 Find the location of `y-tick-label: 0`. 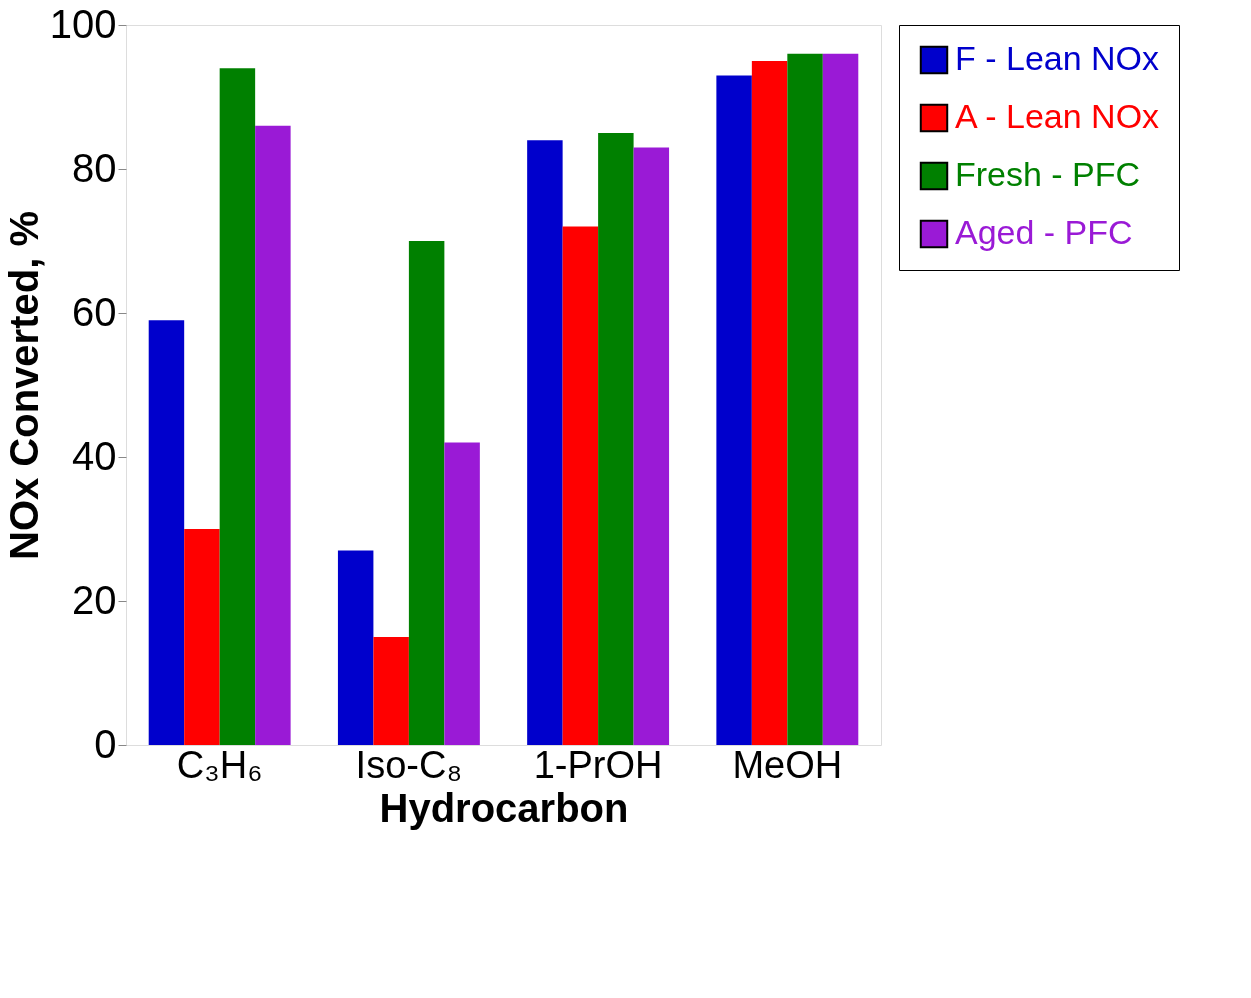

y-tick-label: 0 is located at coordinates (105, 743).